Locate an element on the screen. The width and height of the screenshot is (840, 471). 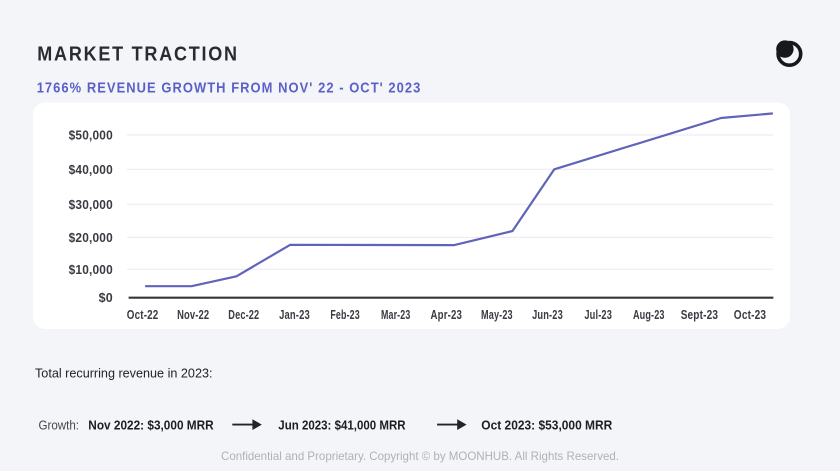
svg-text: Oct 2023: $53,000 MRR is located at coordinates (547, 425).